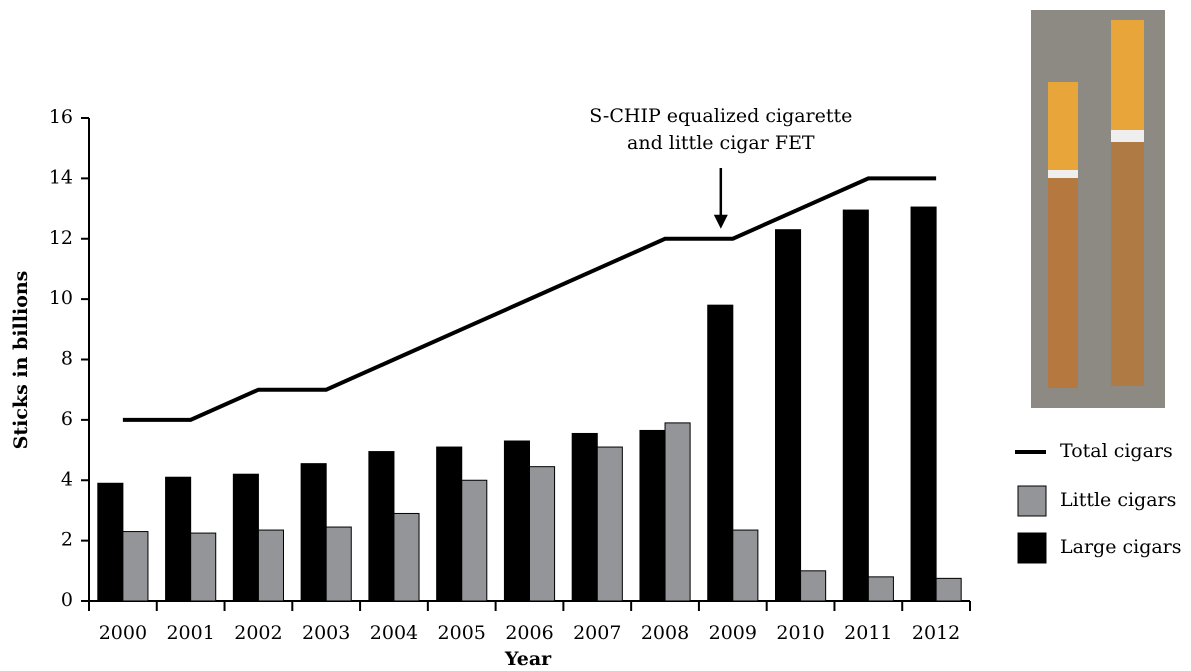  Describe the element at coordinates (21, 360) in the screenshot. I see `y-axis-label: Sticks in billions` at that location.